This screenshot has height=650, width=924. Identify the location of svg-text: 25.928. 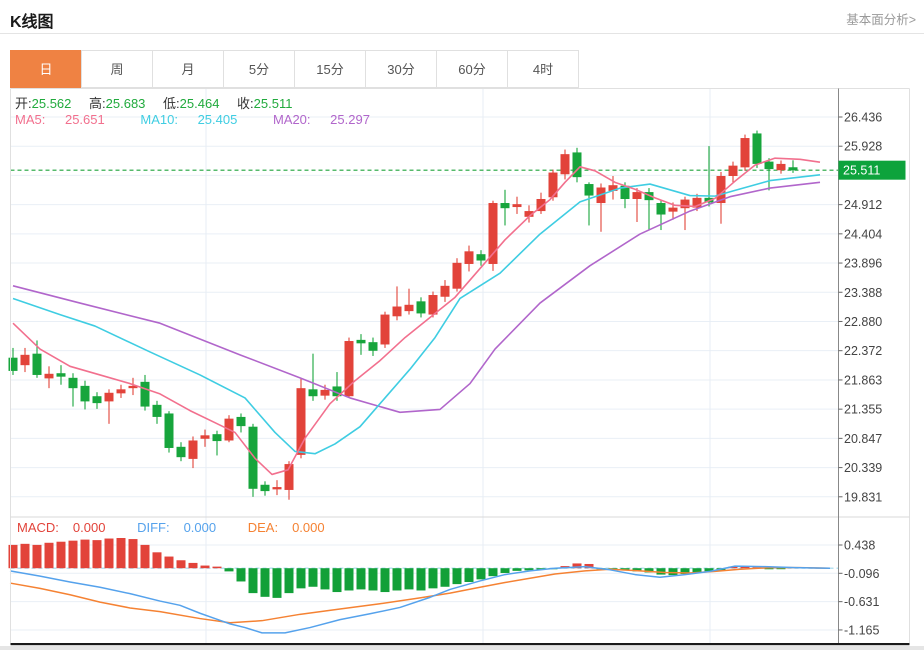
(863, 147).